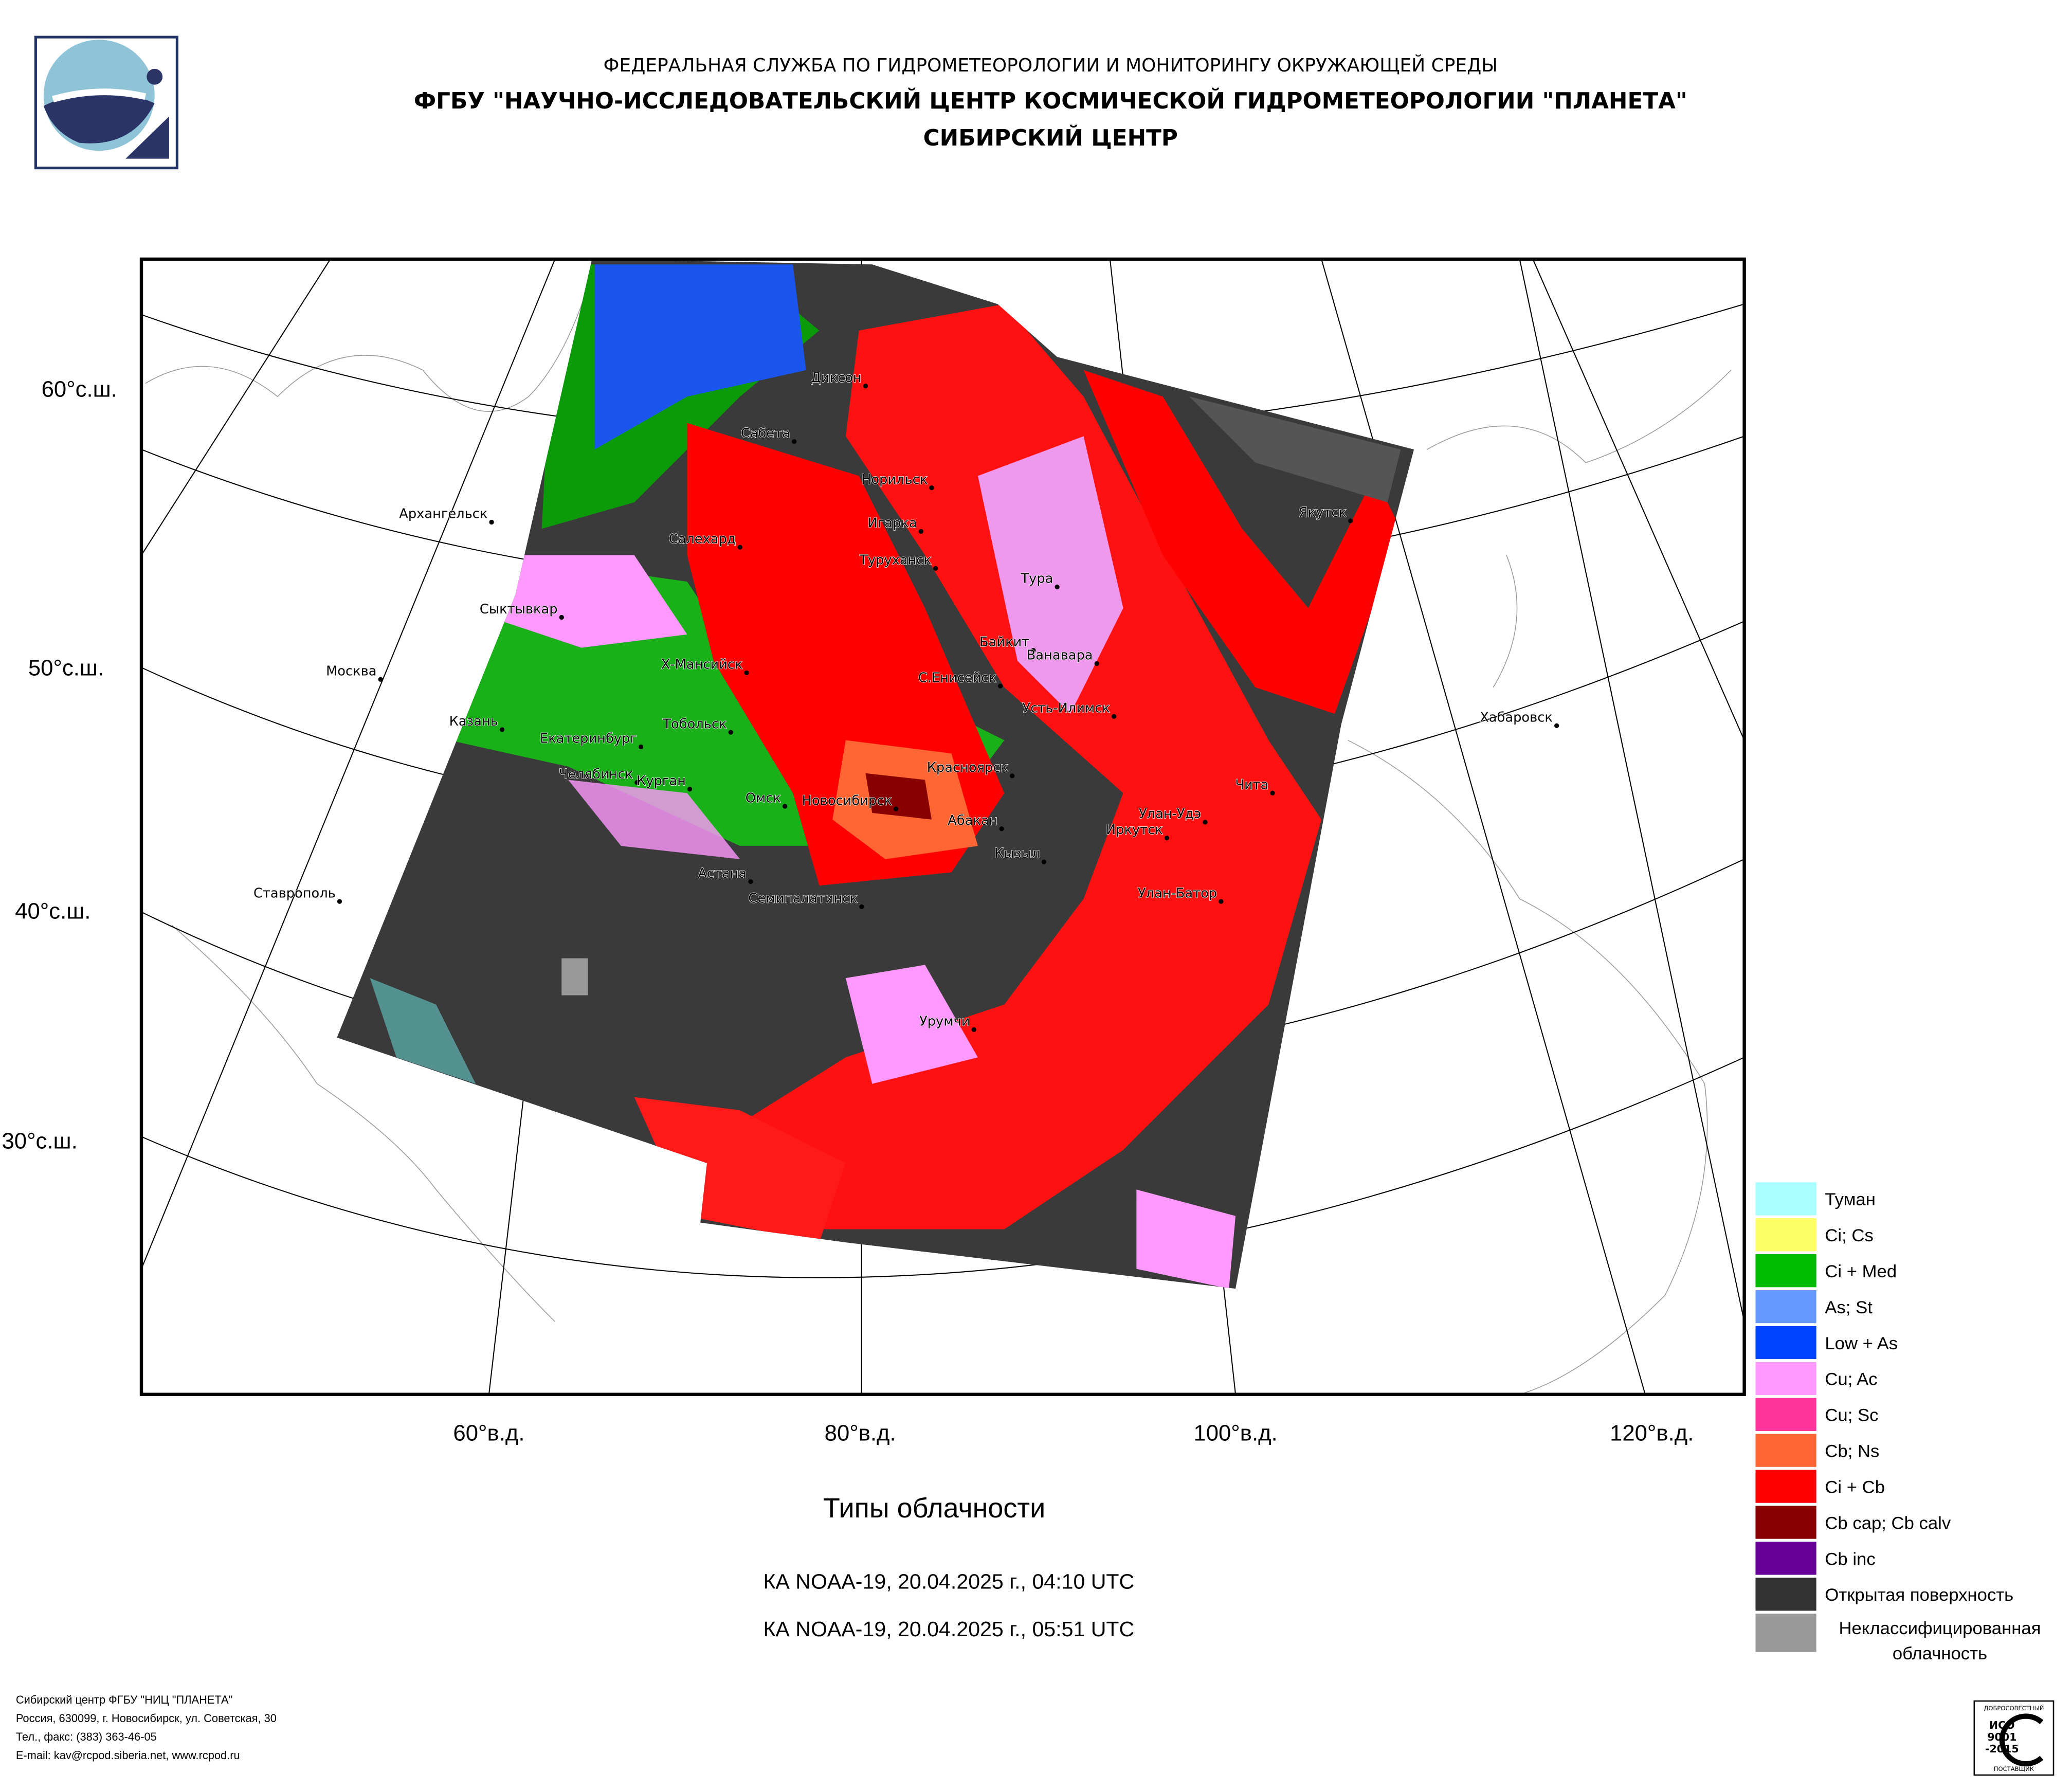 The width and height of the screenshot is (2072, 1791). Describe the element at coordinates (1050, 137) in the screenshot. I see `center: СИБИРСКИЙ ЦЕНТР` at that location.